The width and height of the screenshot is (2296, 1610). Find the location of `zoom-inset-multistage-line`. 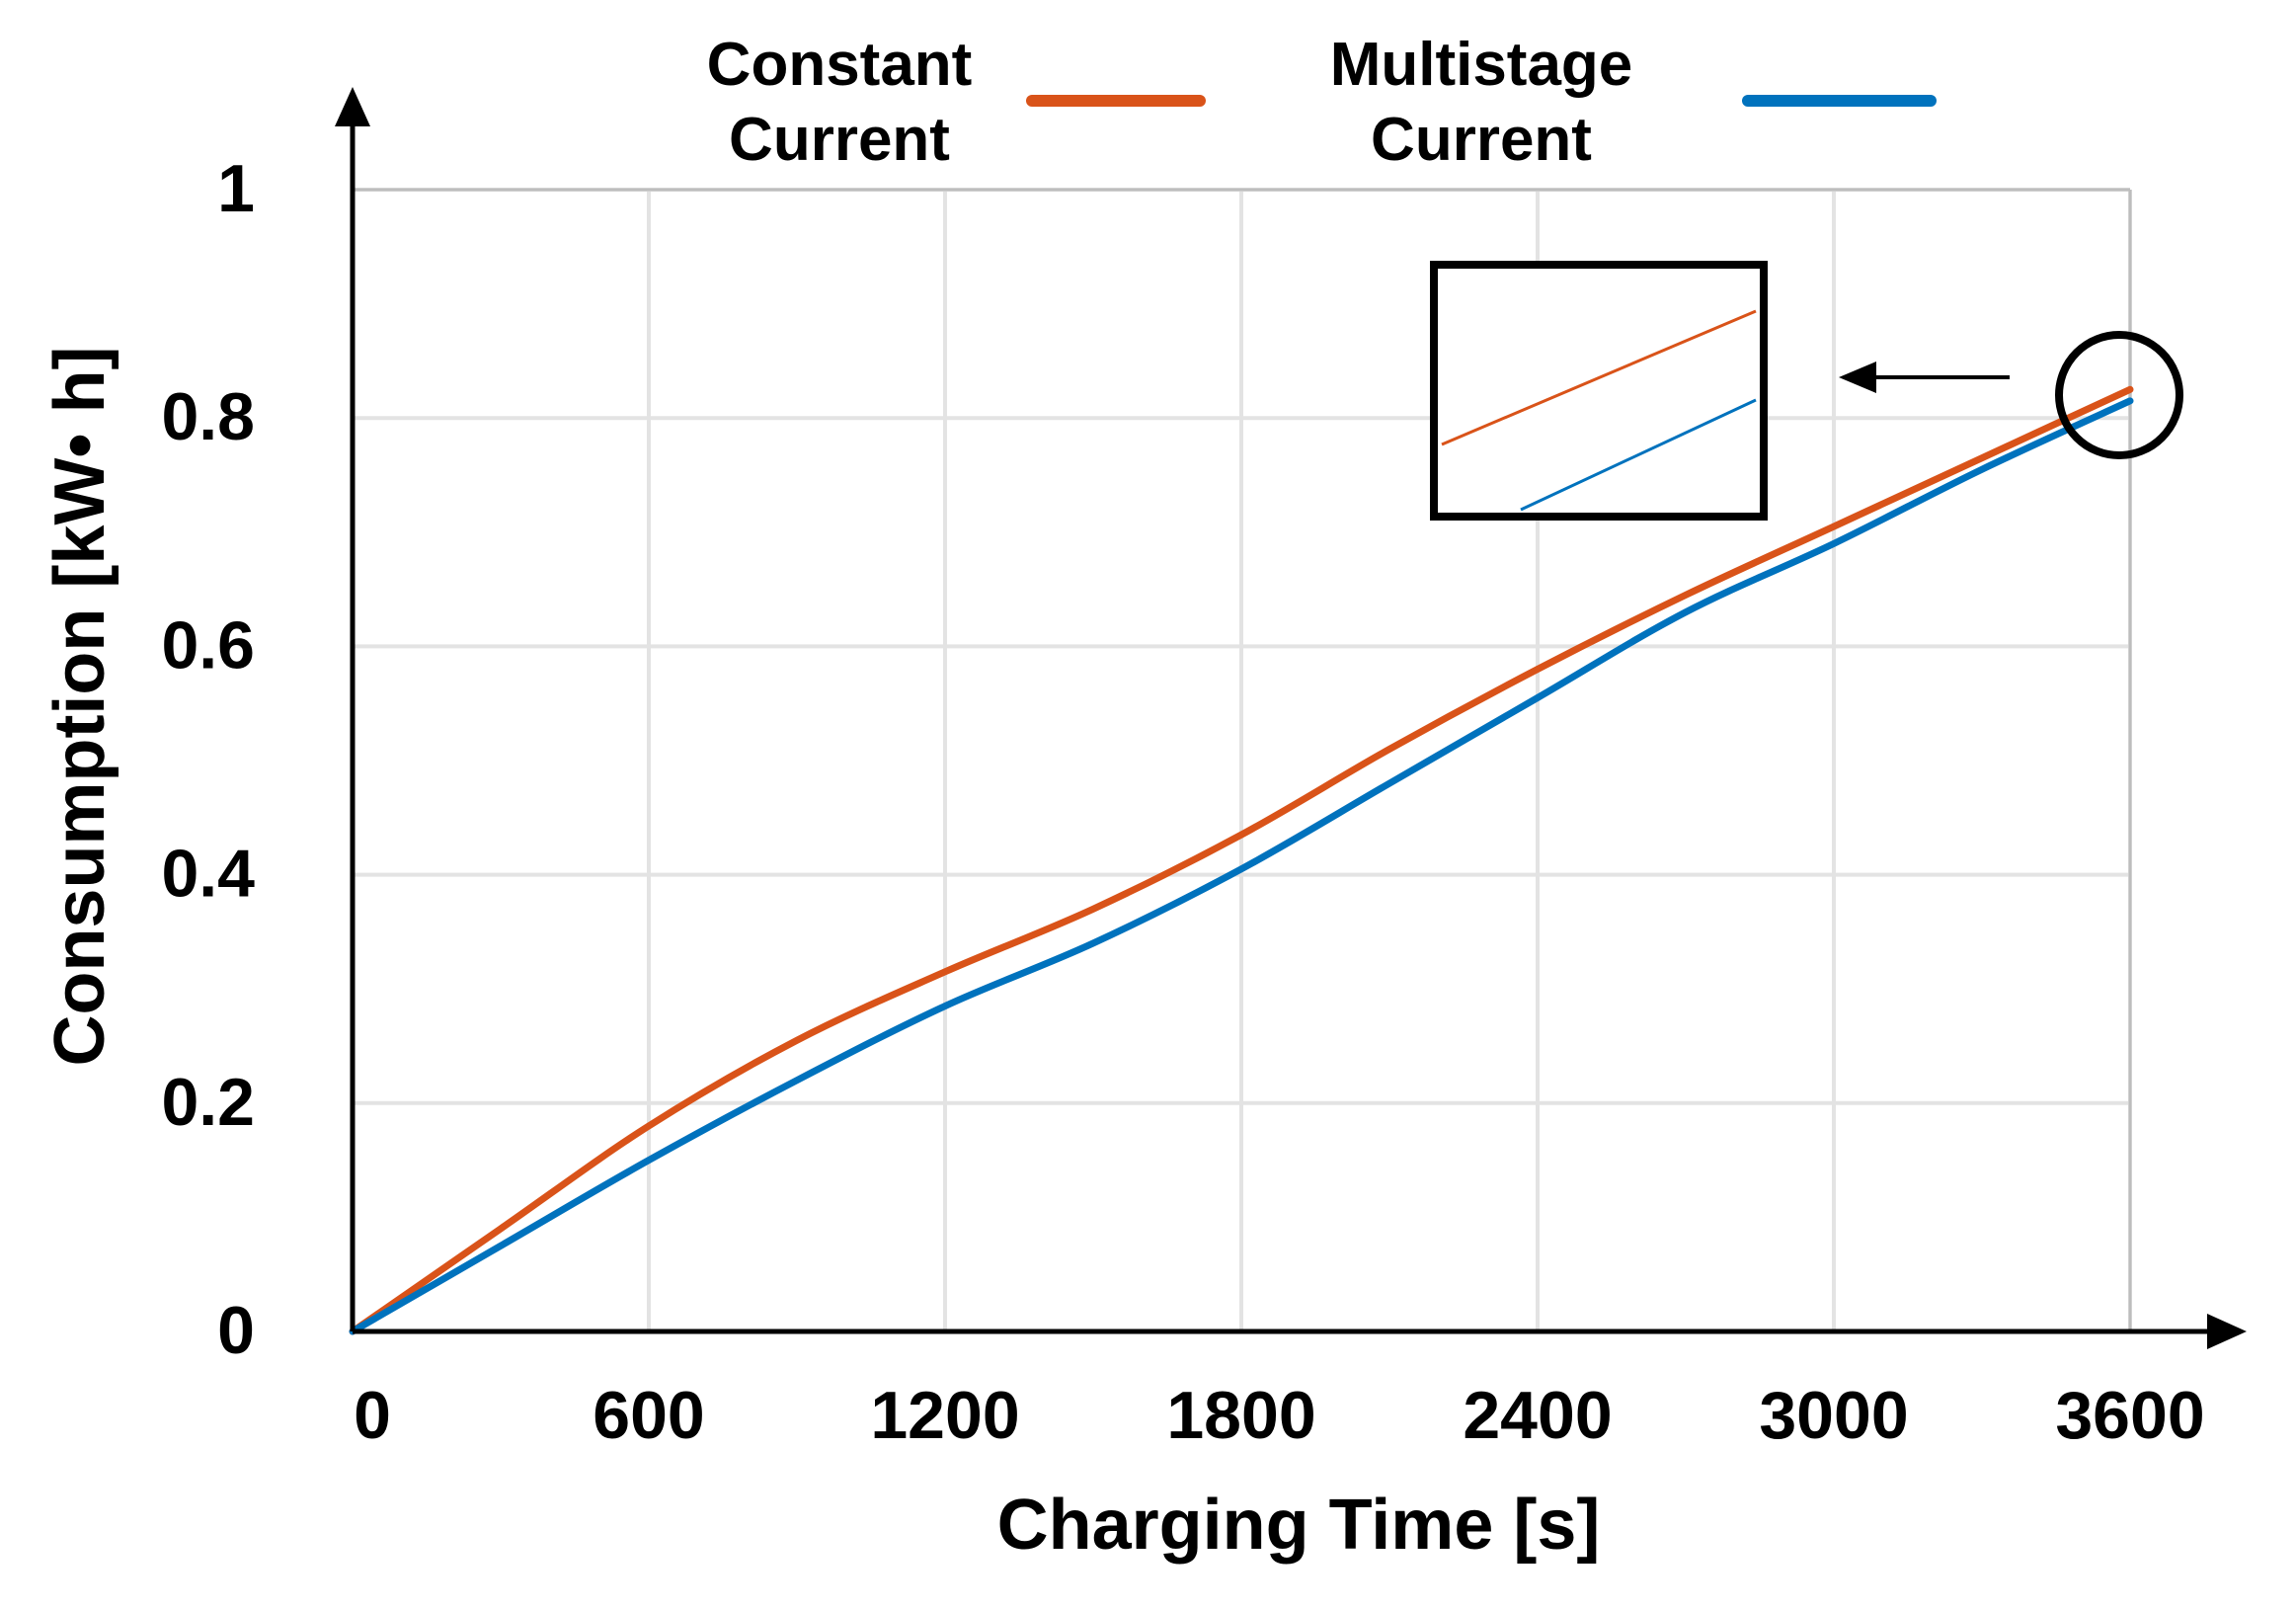

zoom-inset-multistage-line is located at coordinates (1638, 455).